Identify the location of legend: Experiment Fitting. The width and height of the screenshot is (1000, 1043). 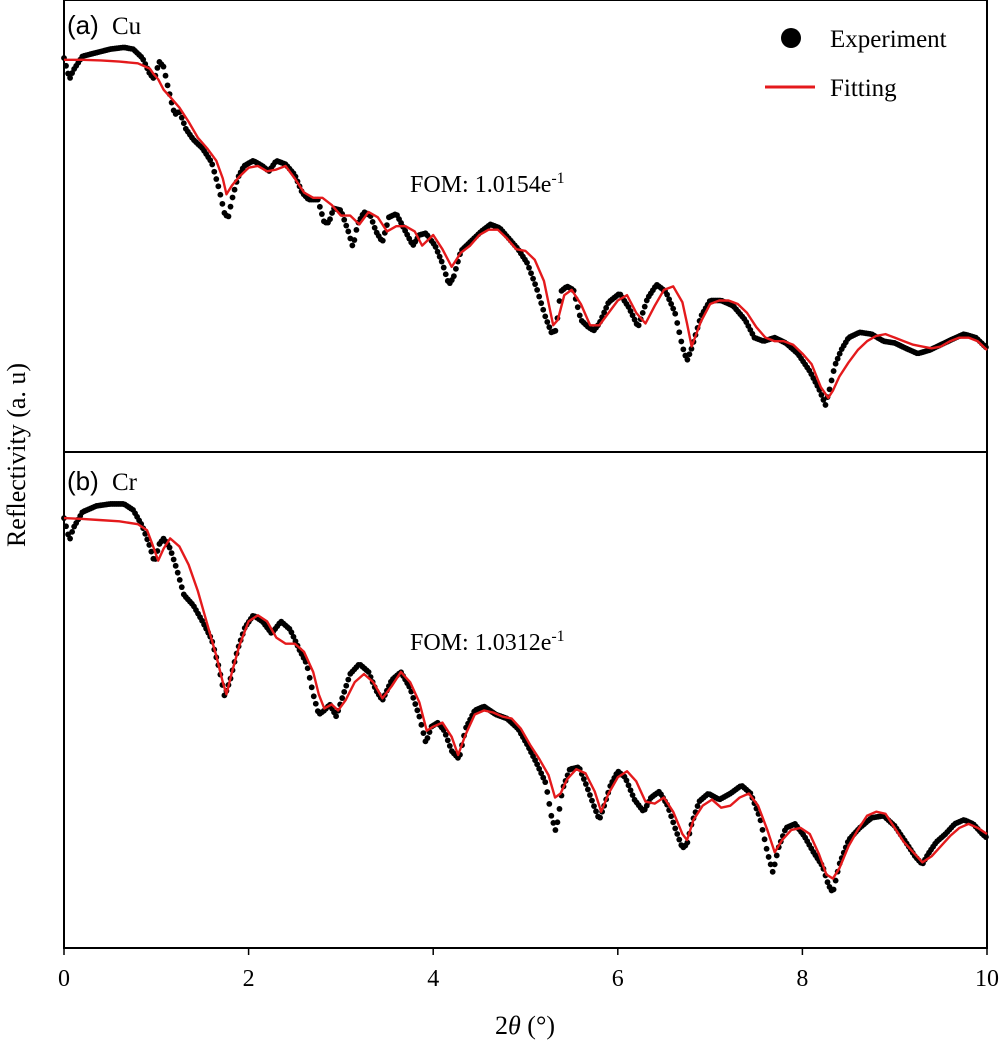
(856, 64).